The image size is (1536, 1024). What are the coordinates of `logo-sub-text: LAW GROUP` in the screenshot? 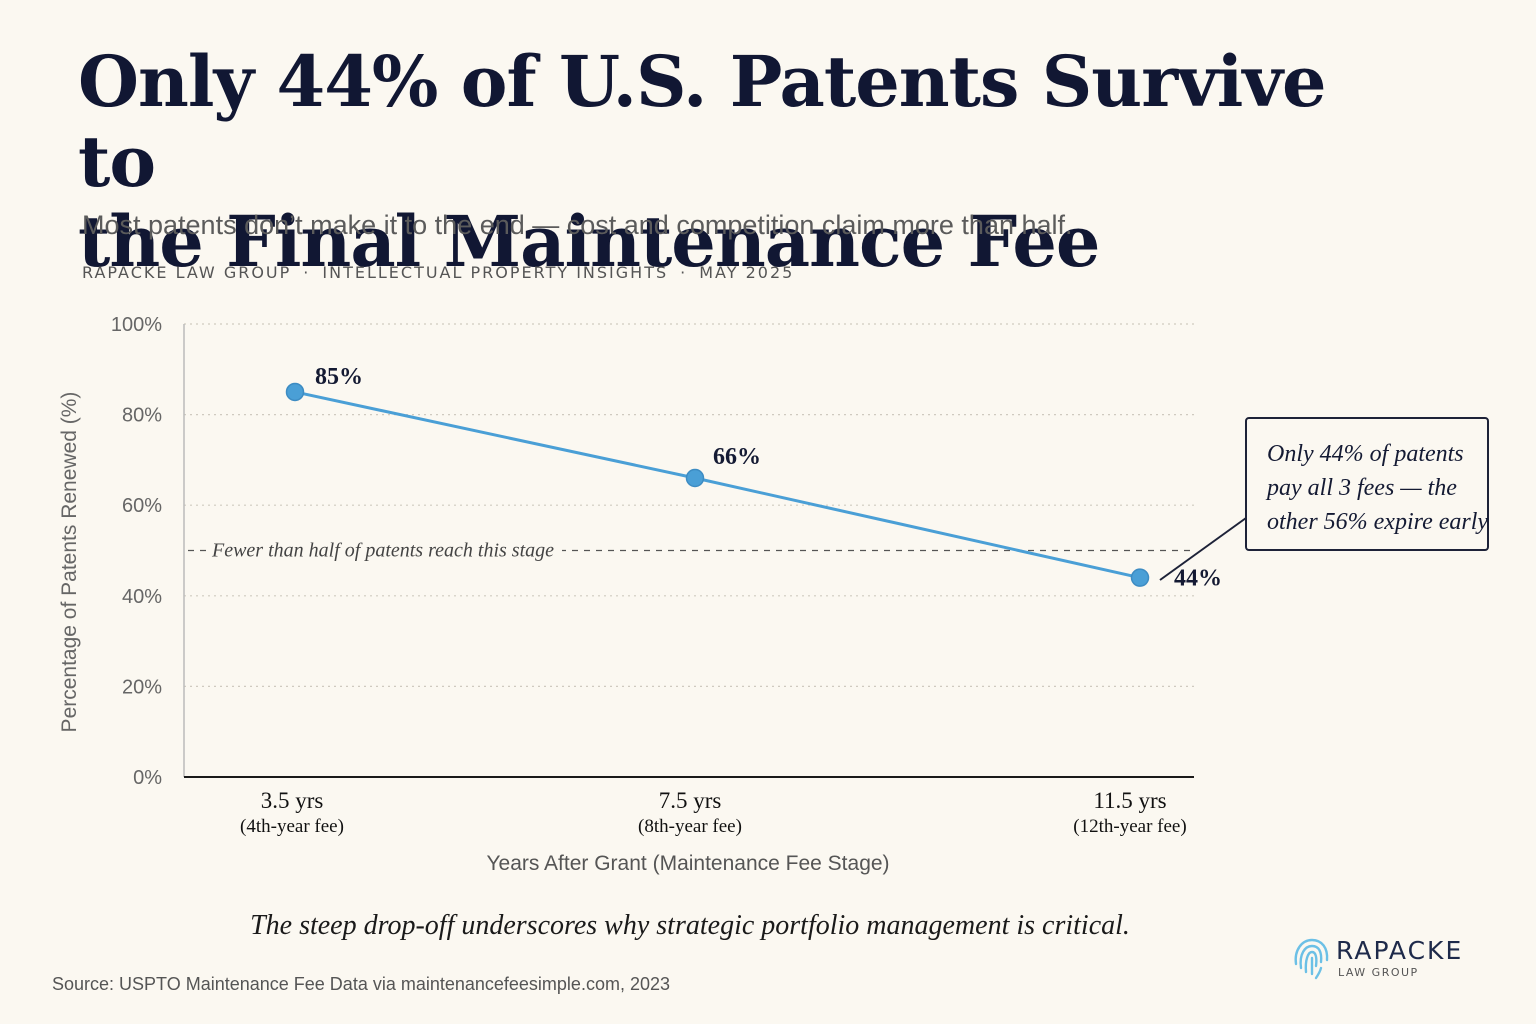 It's located at (1378, 972).